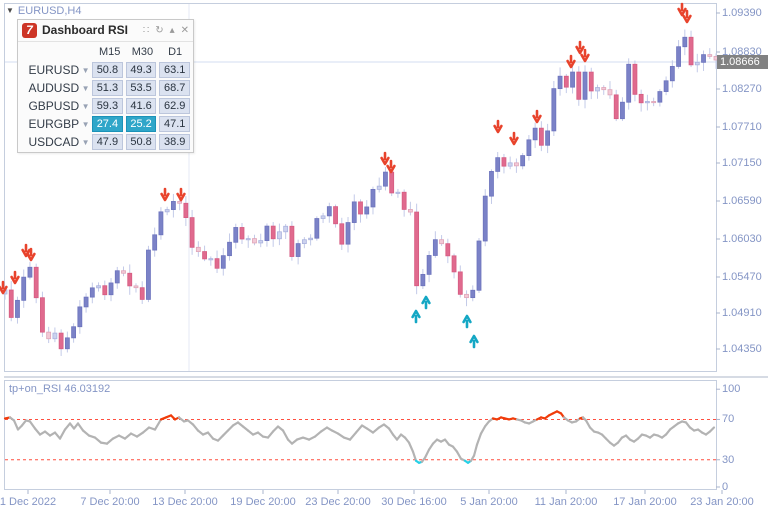 The width and height of the screenshot is (768, 512). I want to click on time-axis-label: 13 Dec 20:00, so click(185, 502).